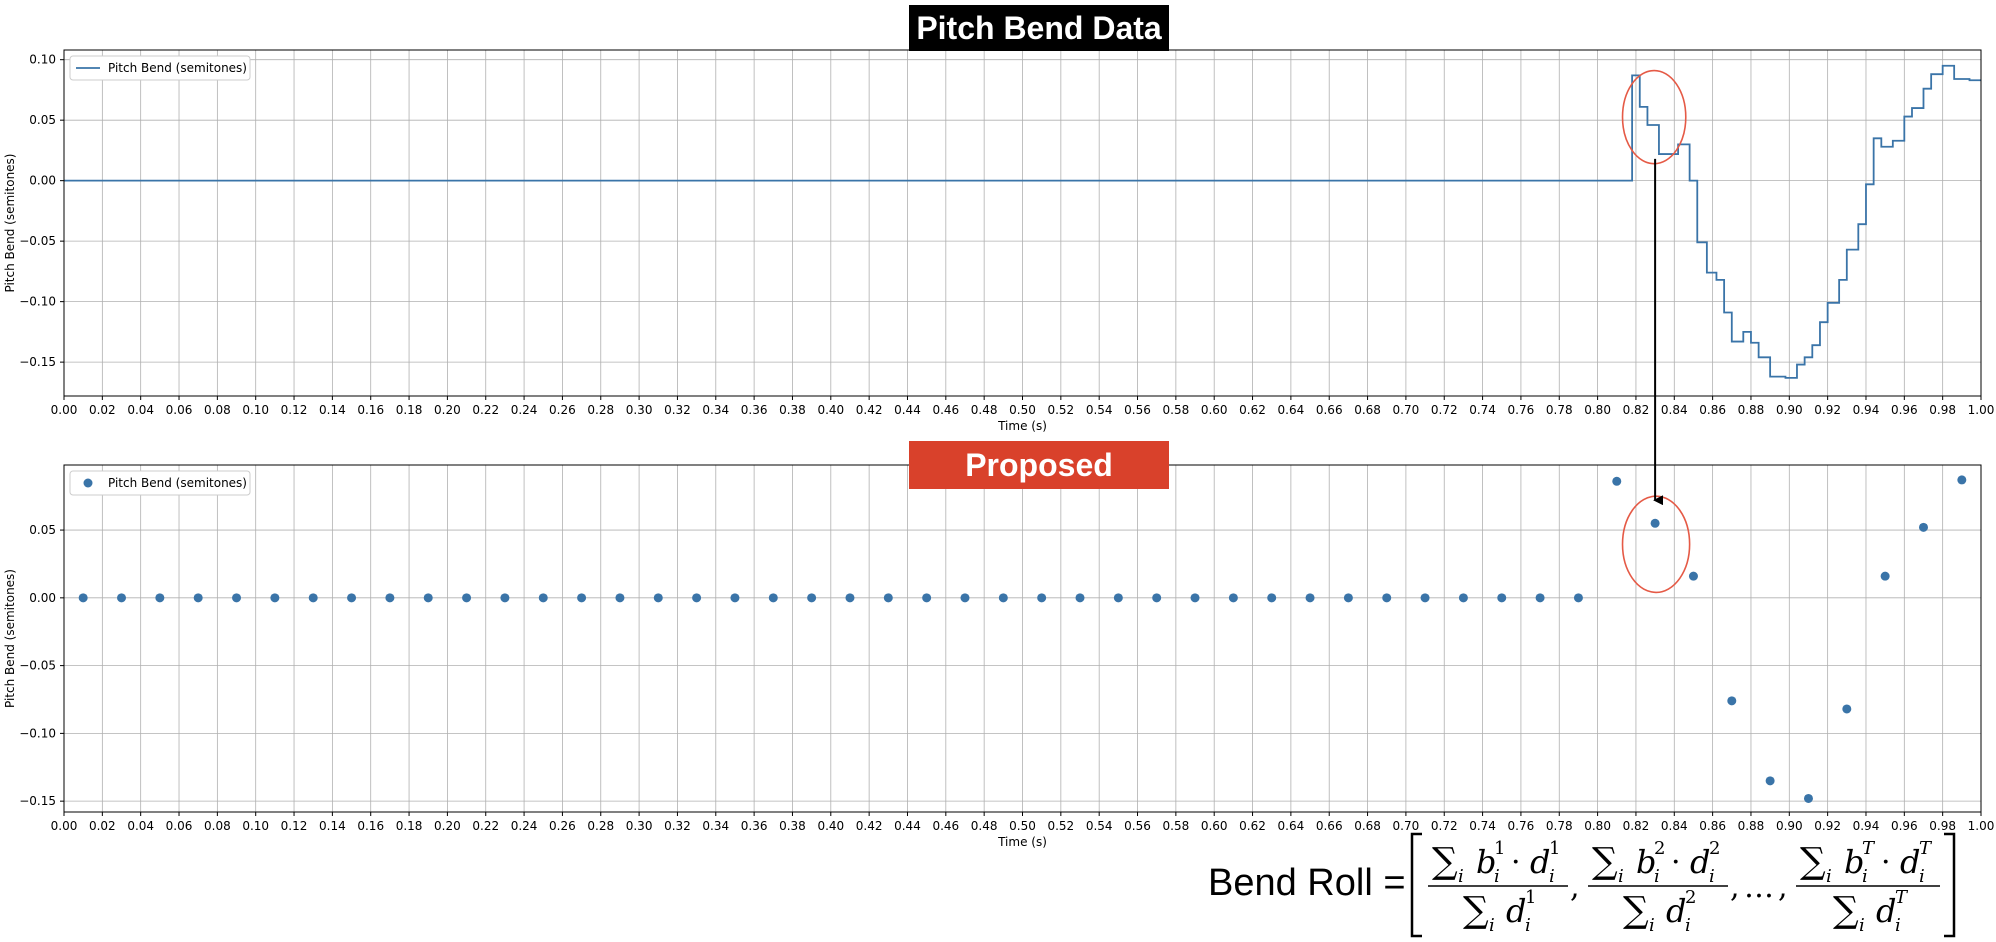 This screenshot has height=942, width=1996. What do you see at coordinates (869, 410) in the screenshot?
I see `x-tick-label: 0.42` at bounding box center [869, 410].